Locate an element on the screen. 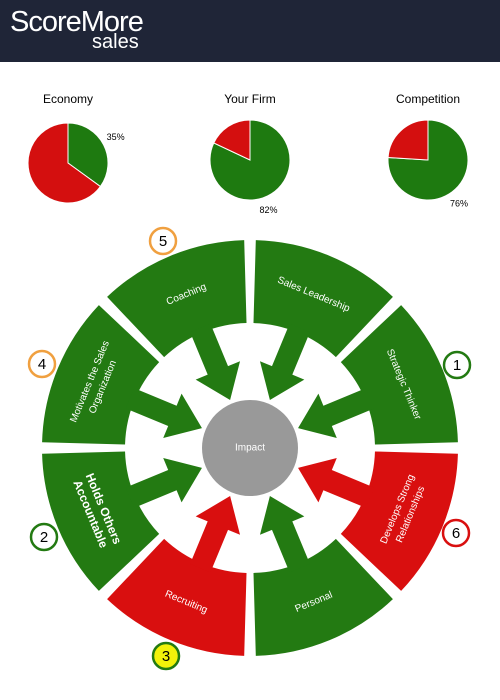 Image resolution: width=500 pixels, height=700 pixels. badge-label: 1 is located at coordinates (457, 365).